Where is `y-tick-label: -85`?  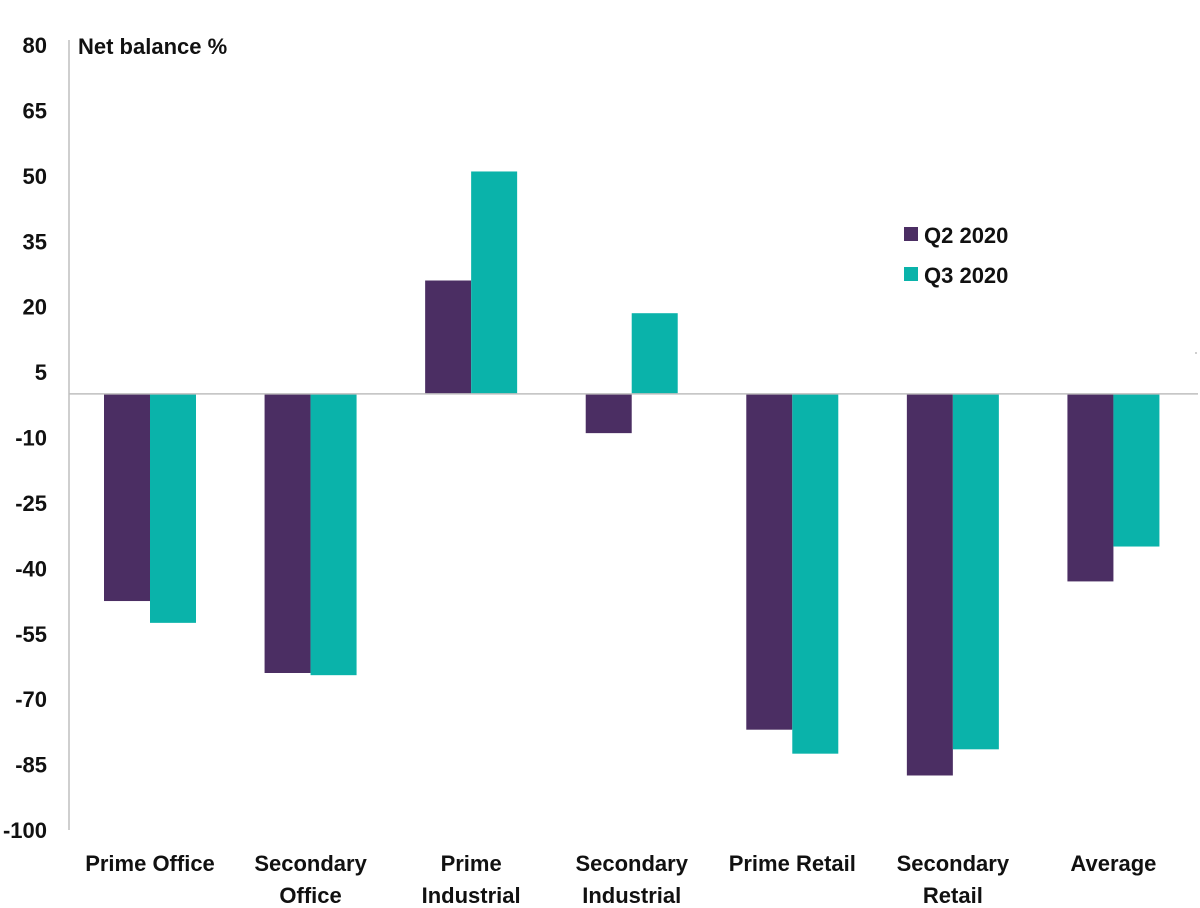 y-tick-label: -85 is located at coordinates (31, 765).